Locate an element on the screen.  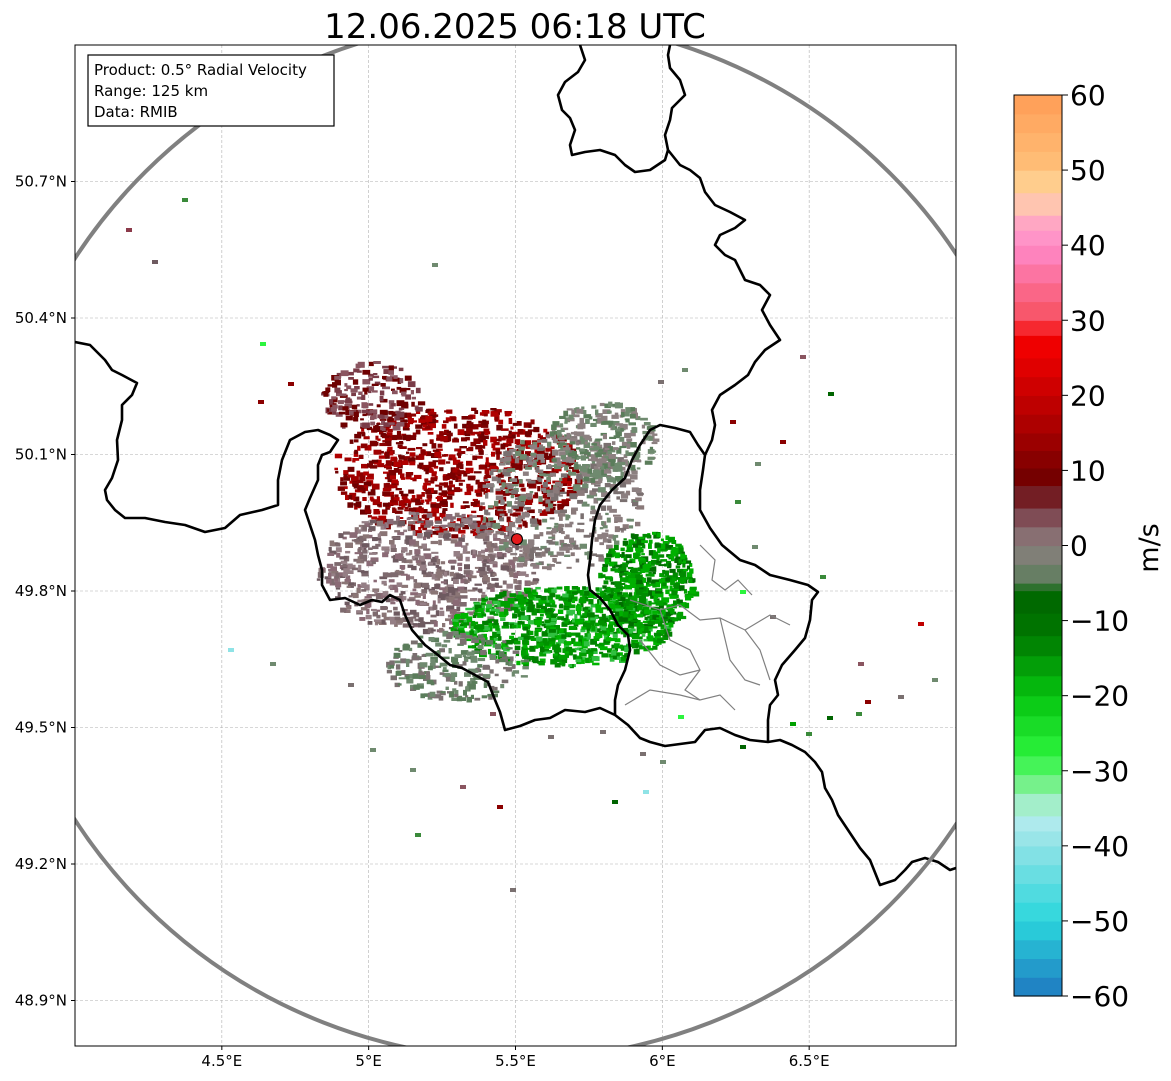
info-product: Product: 0.5° Radial Velocity is located at coordinates (200, 70).